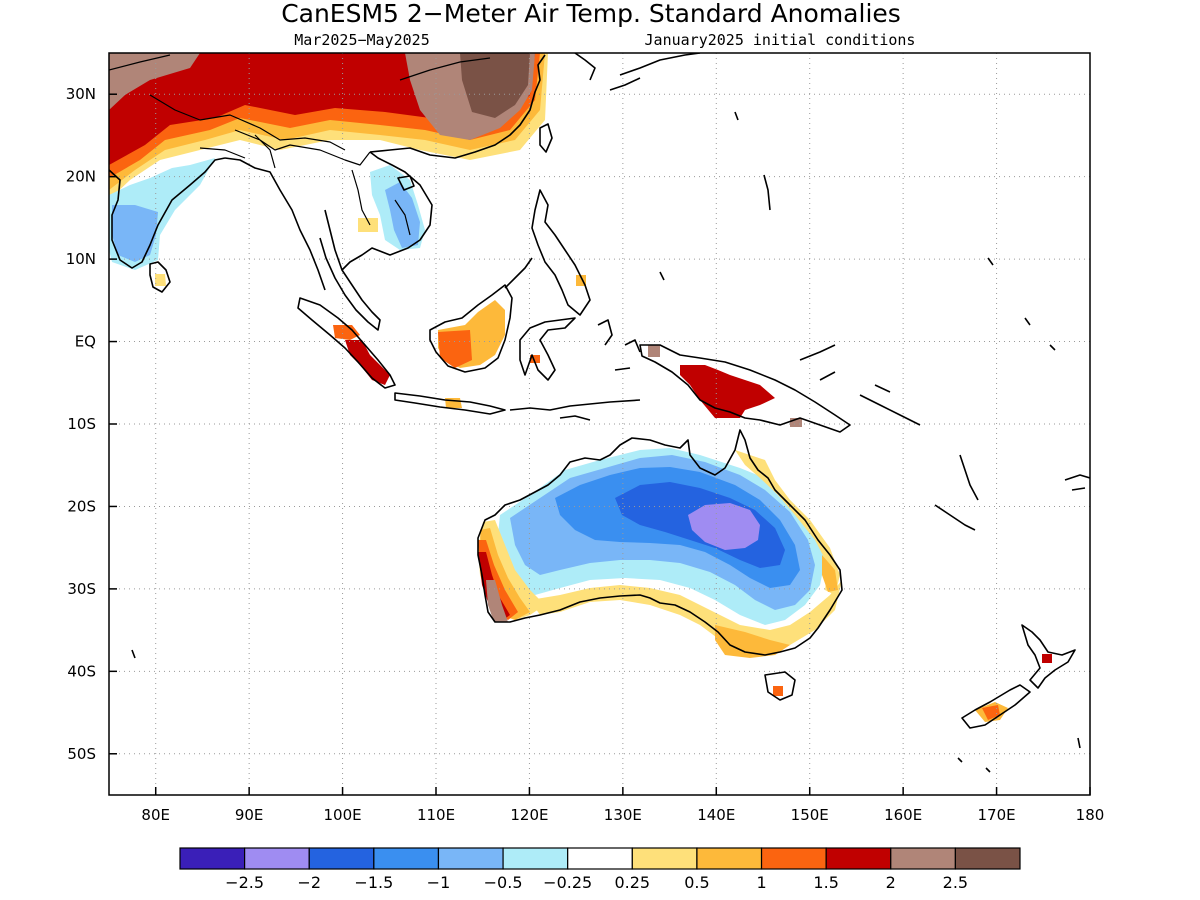  What do you see at coordinates (81, 589) in the screenshot?
I see `y-tick-label: 30S` at bounding box center [81, 589].